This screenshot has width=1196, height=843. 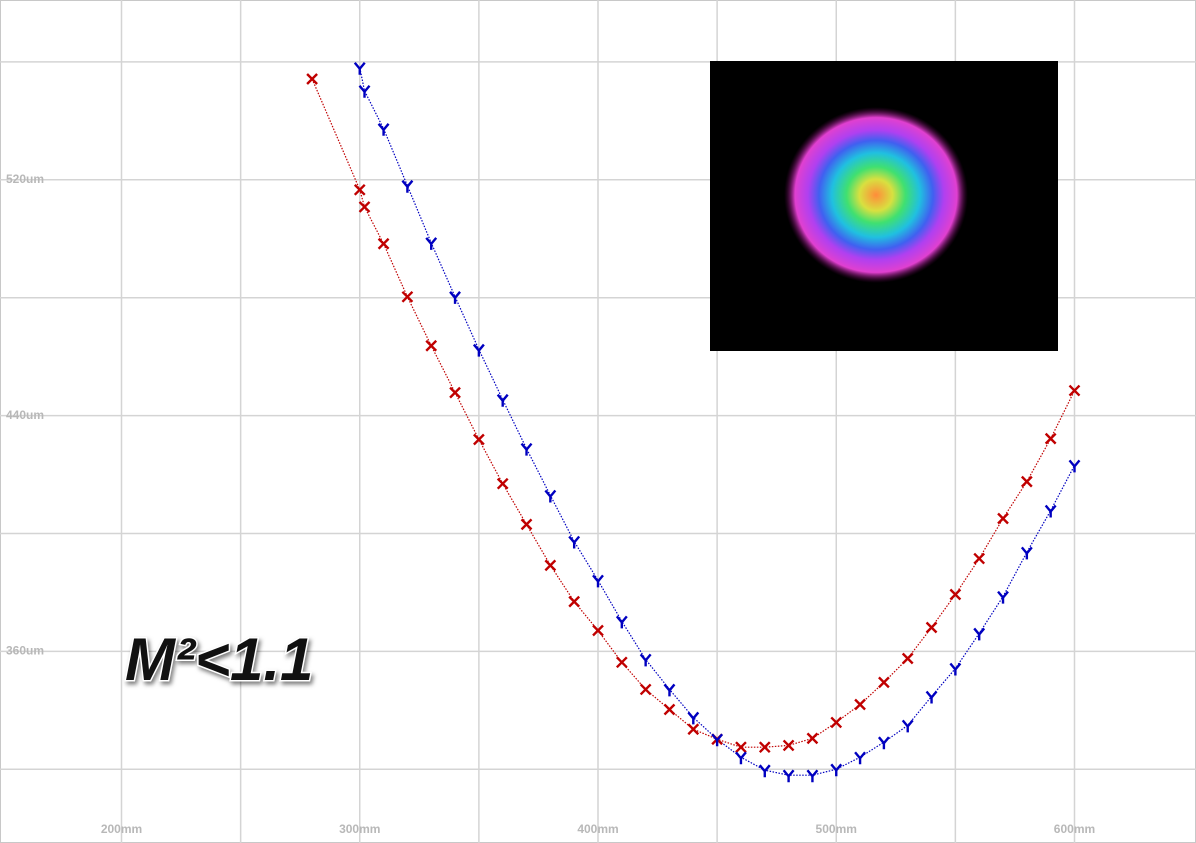 What do you see at coordinates (836, 829) in the screenshot?
I see `x-tick-label: 500mm` at bounding box center [836, 829].